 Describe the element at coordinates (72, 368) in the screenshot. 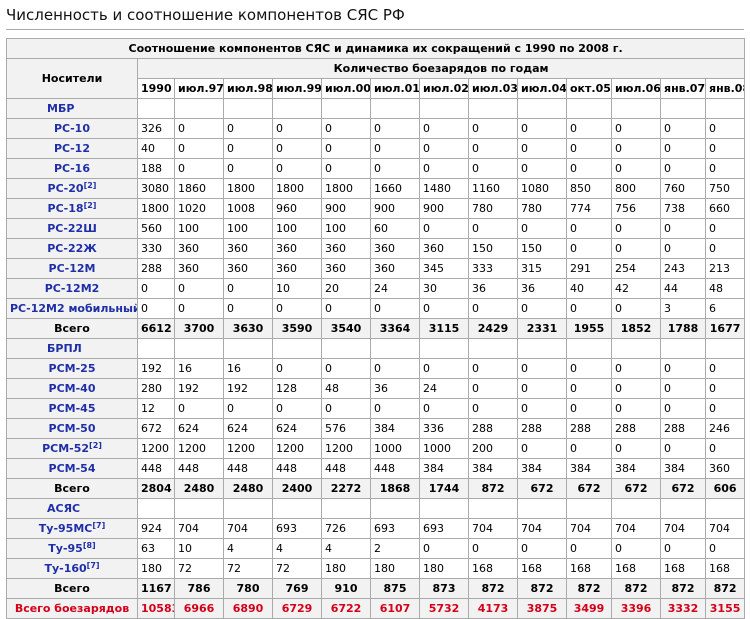

I see `label-text: РСМ-25` at that location.